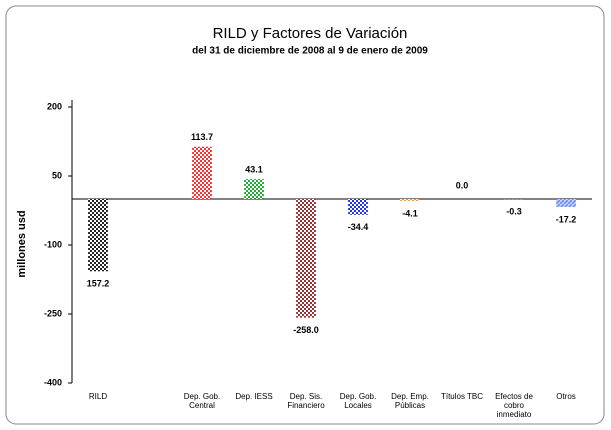 This screenshot has width=611, height=430. Describe the element at coordinates (514, 405) in the screenshot. I see `x-tick-label: Efectos de cobro inmediato` at that location.